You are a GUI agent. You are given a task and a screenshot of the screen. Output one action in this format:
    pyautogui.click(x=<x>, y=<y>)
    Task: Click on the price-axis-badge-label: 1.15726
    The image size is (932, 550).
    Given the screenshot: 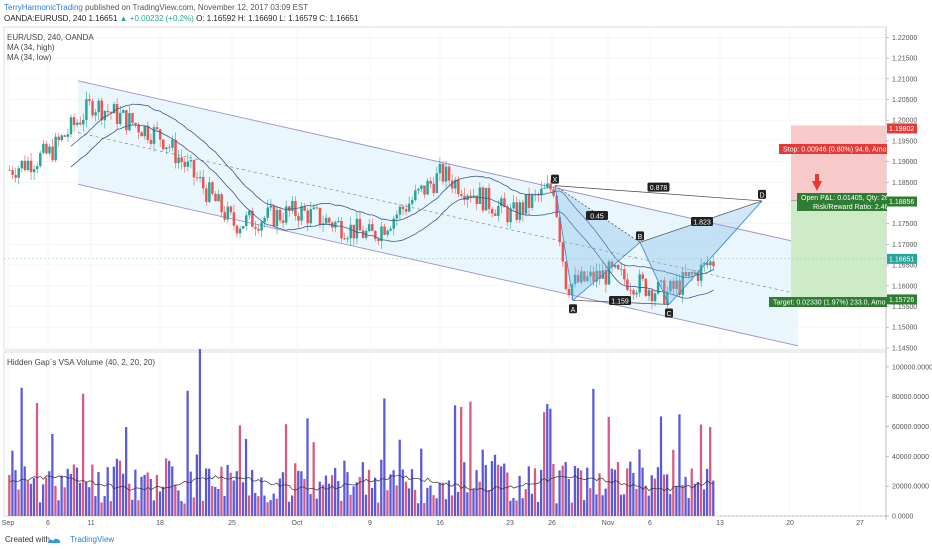 What is the action you would take?
    pyautogui.click(x=901, y=300)
    